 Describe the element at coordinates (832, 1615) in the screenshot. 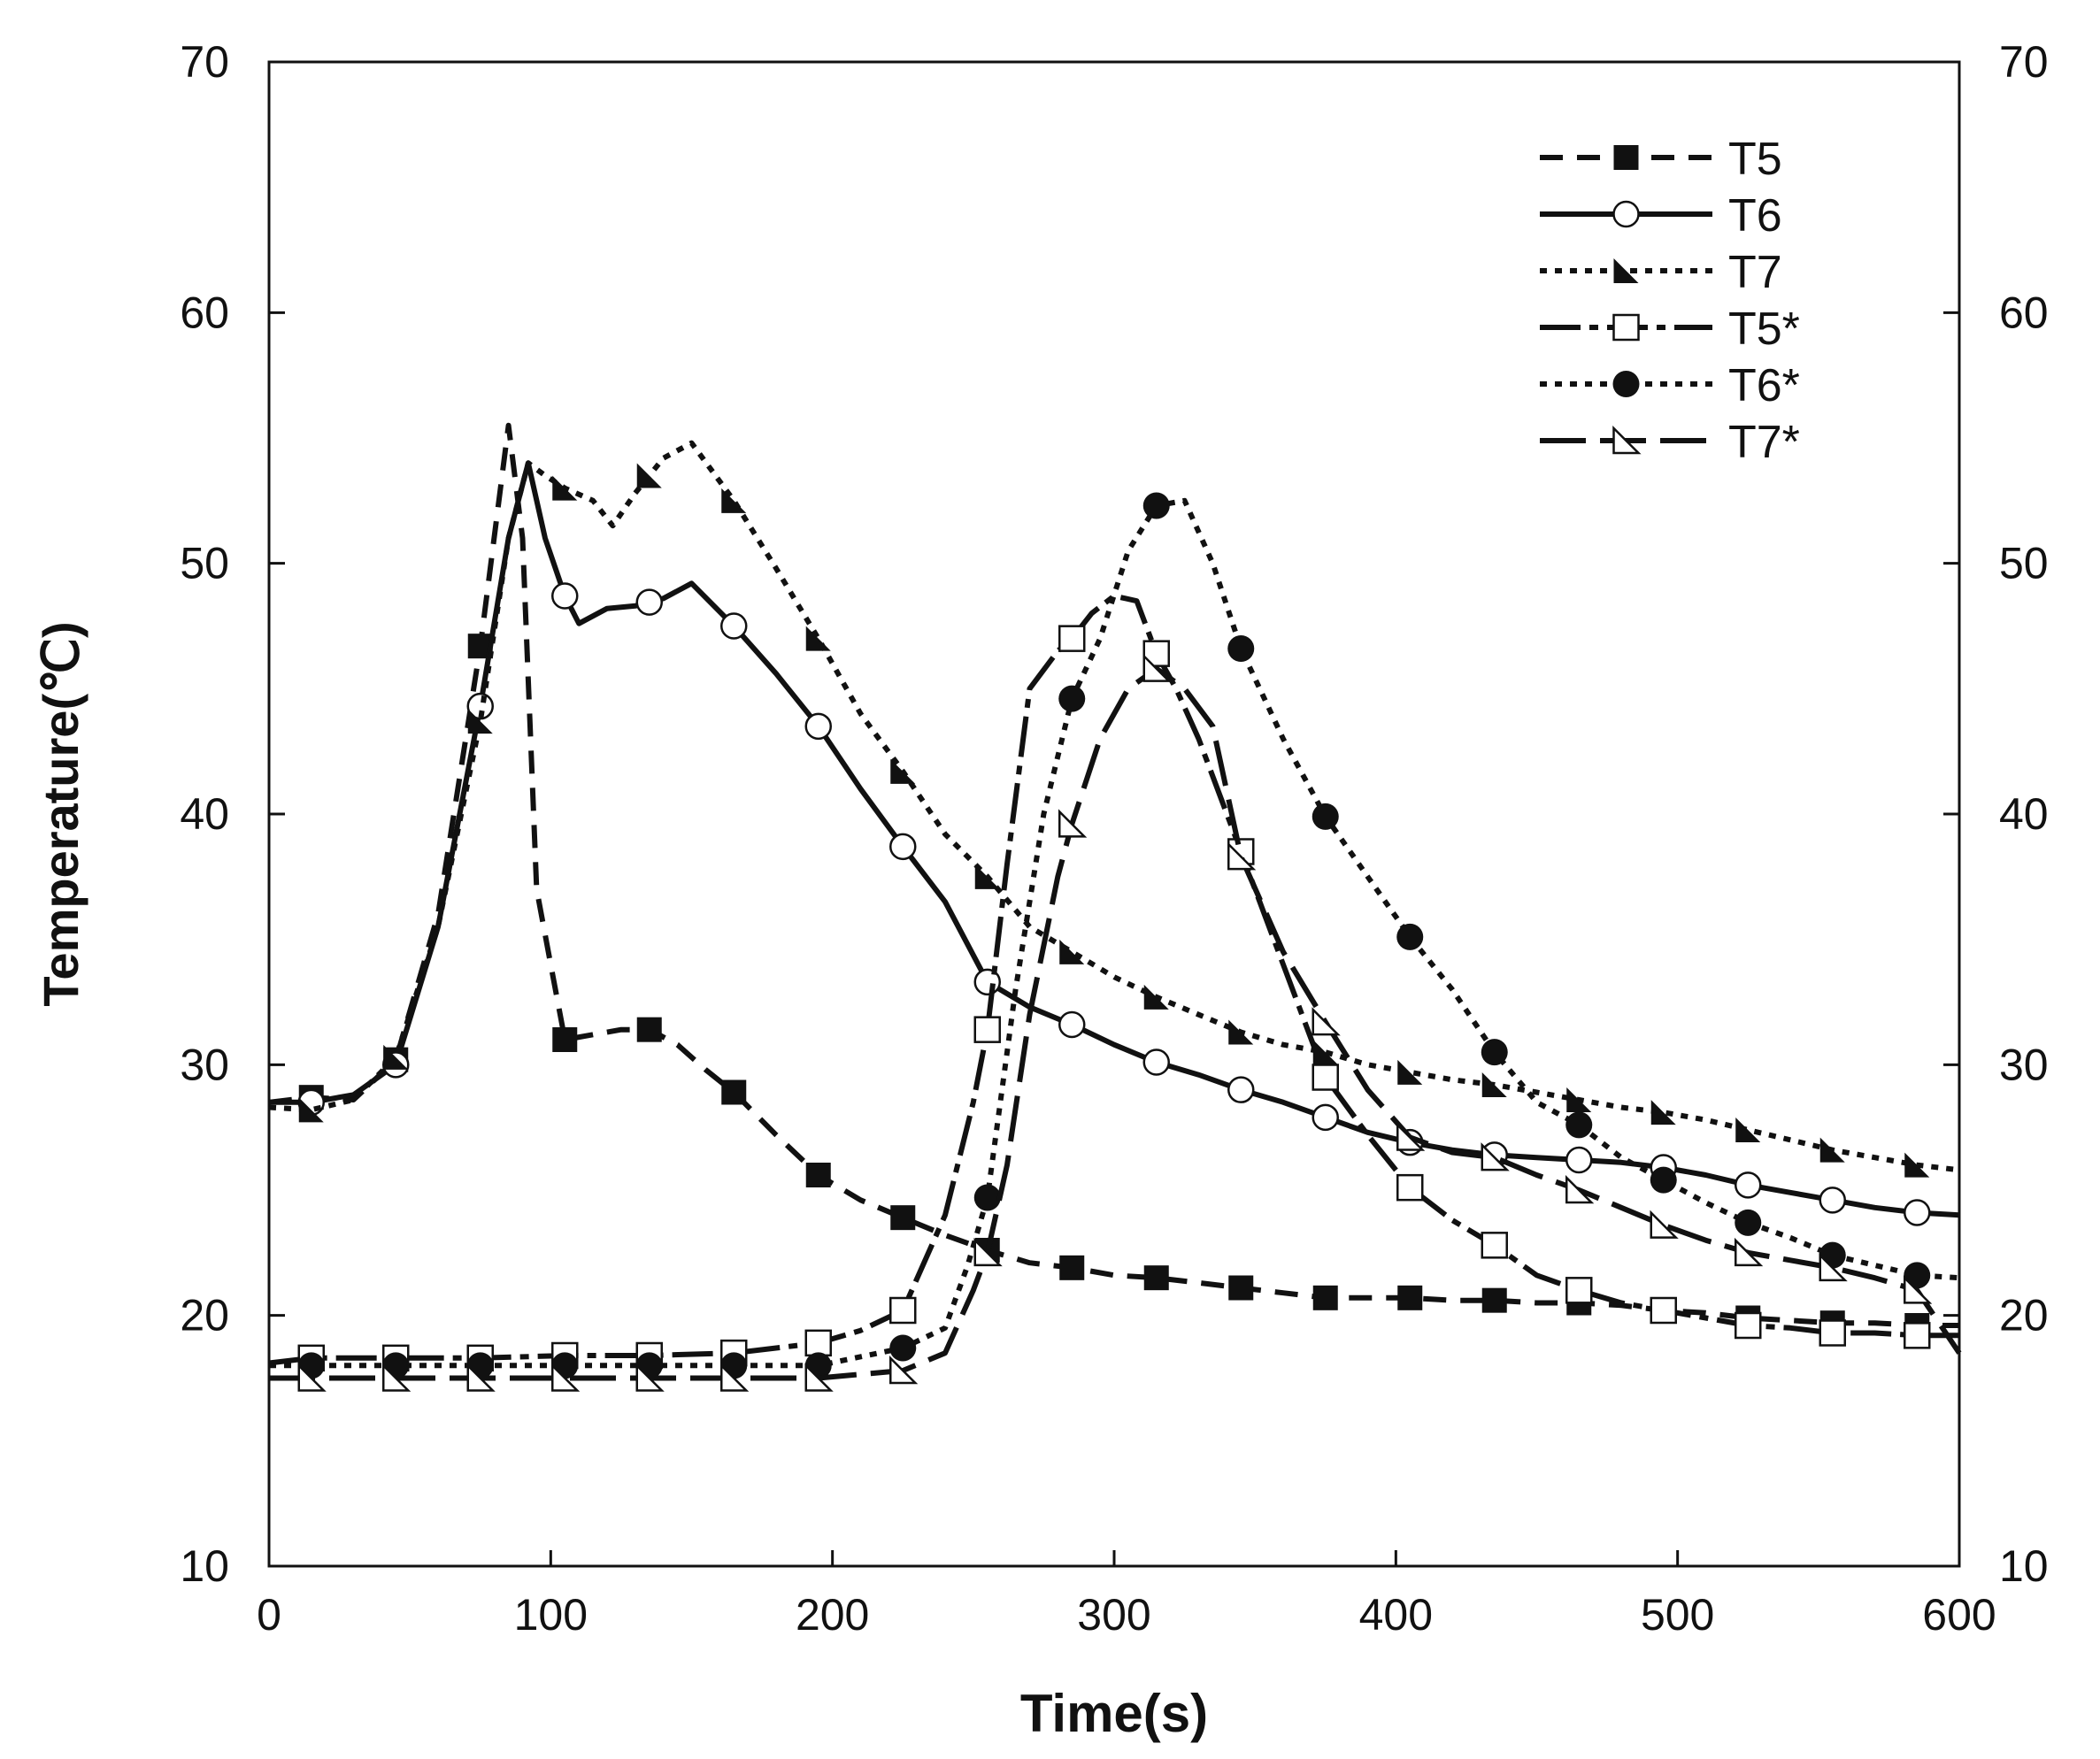

I see `x-tick-label: 200` at that location.